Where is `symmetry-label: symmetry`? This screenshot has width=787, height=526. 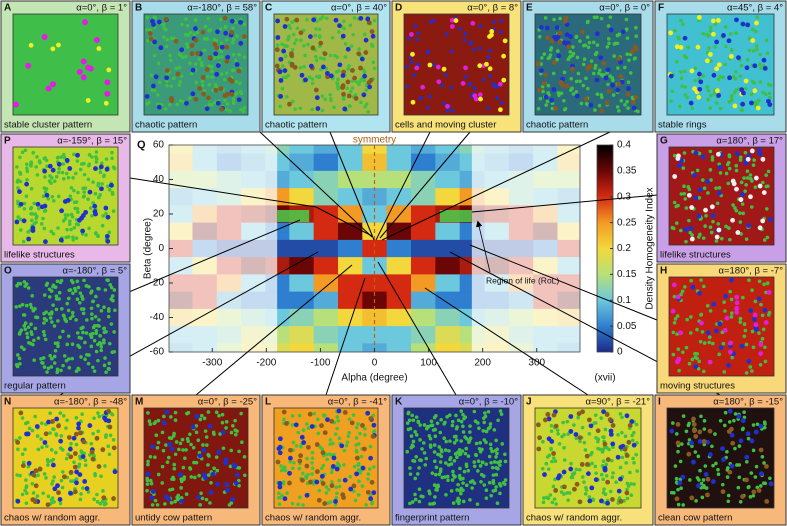 symmetry-label: symmetry is located at coordinates (374, 140).